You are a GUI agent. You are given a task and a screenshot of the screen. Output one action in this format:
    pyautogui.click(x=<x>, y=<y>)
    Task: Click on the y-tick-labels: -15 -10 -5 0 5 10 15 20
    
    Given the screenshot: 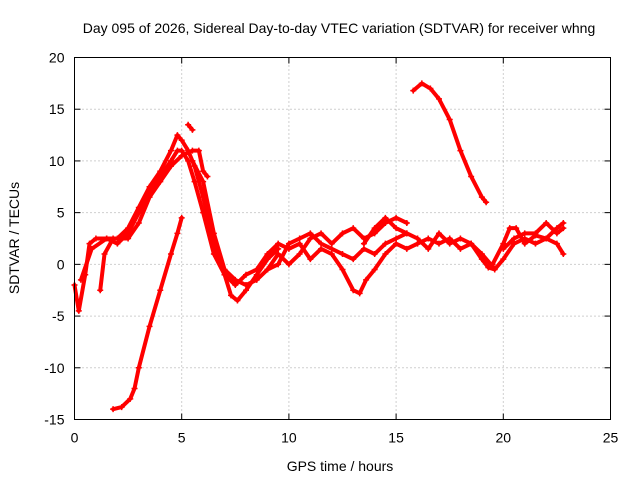 What is the action you would take?
    pyautogui.click(x=54, y=239)
    